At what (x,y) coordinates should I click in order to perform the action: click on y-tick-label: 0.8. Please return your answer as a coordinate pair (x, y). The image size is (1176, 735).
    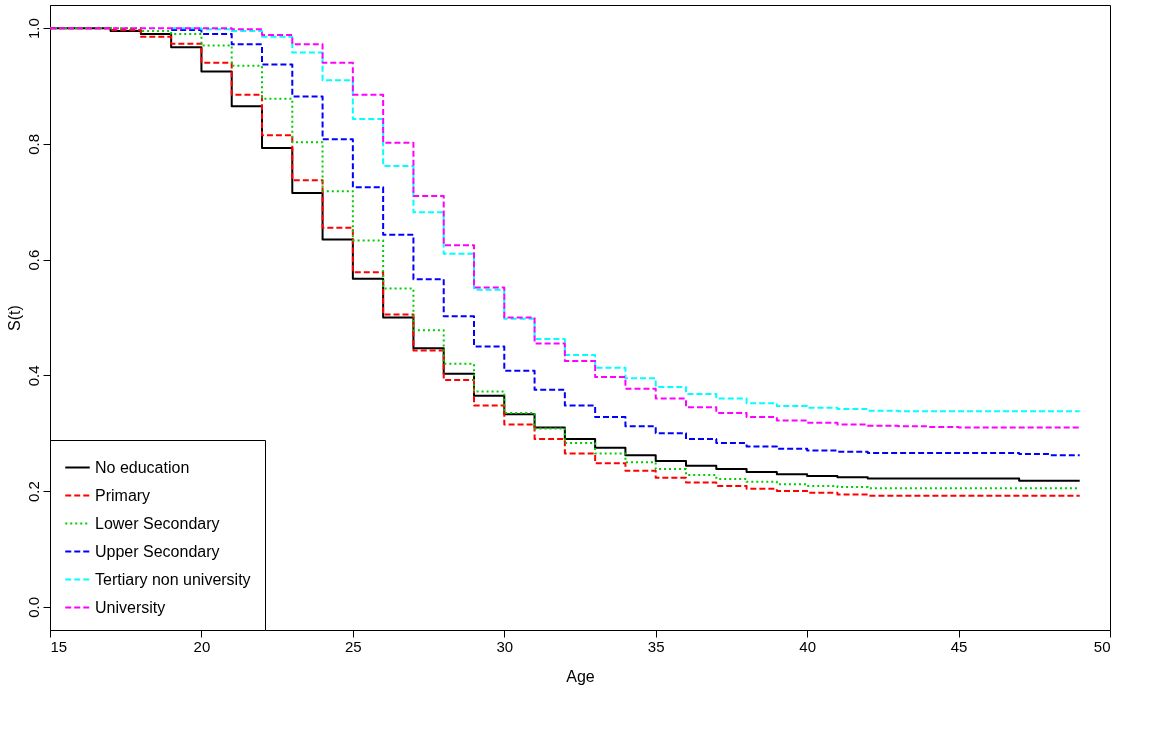
    Looking at the image, I should click on (33, 144).